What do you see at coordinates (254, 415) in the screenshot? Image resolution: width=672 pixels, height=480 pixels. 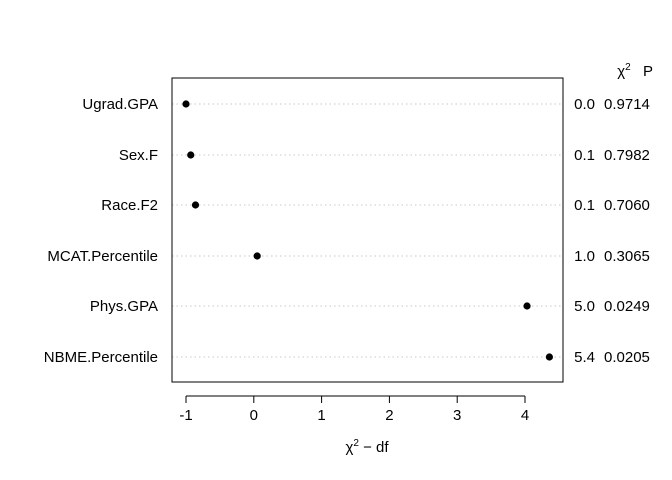 I see `x-tick-label: 0` at bounding box center [254, 415].